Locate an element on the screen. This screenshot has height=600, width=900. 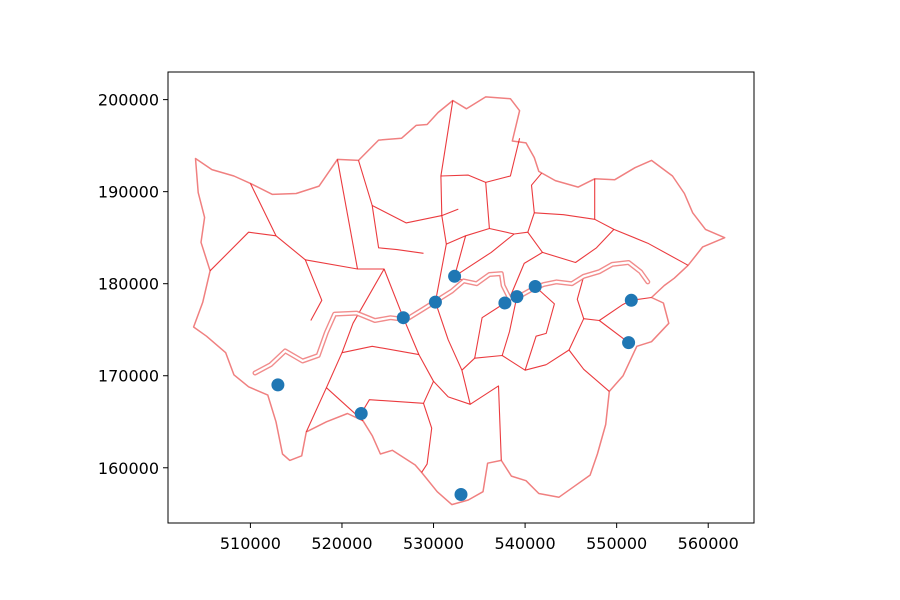
x-tick-label: 520000 is located at coordinates (341, 543).